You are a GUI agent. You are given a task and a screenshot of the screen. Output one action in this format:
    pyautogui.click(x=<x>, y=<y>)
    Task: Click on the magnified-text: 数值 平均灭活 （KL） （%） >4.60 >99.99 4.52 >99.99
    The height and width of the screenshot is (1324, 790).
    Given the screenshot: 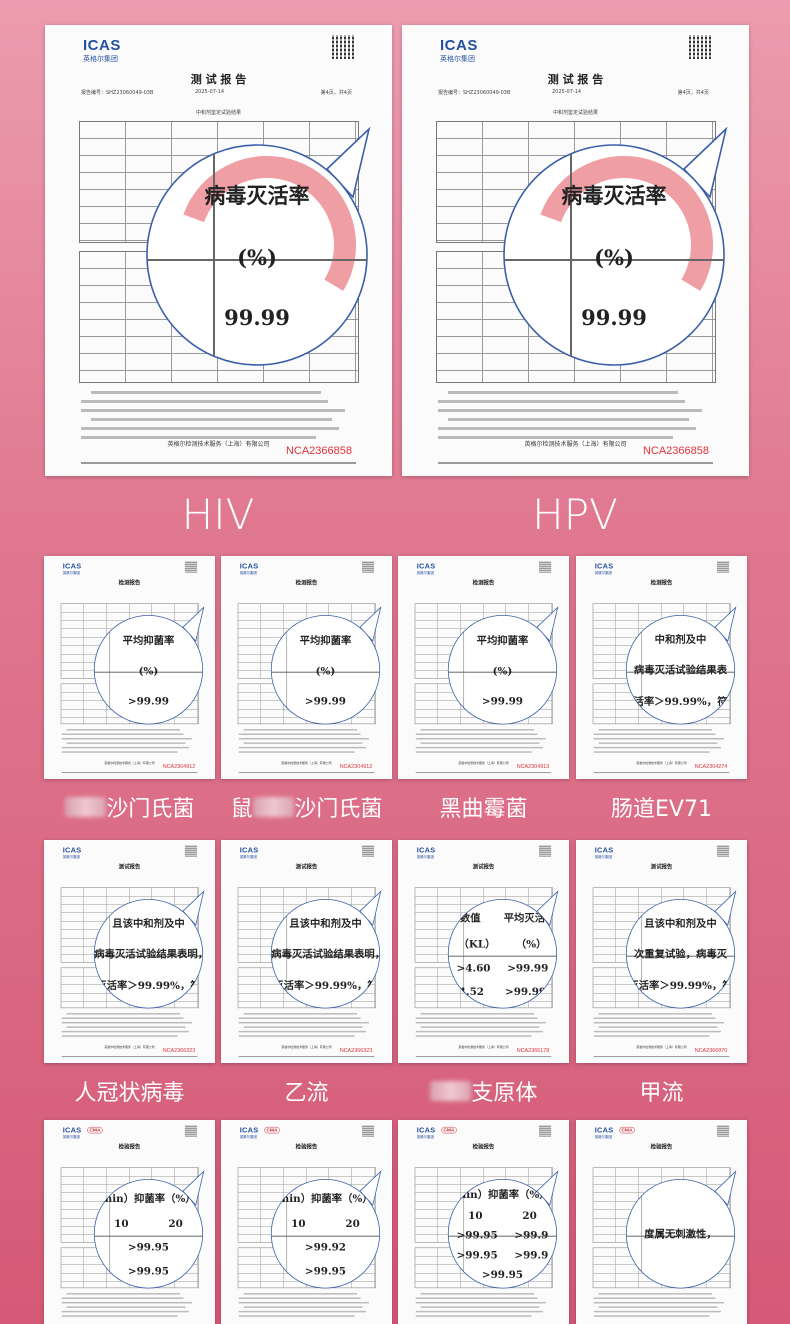 What is the action you would take?
    pyautogui.click(x=502, y=954)
    